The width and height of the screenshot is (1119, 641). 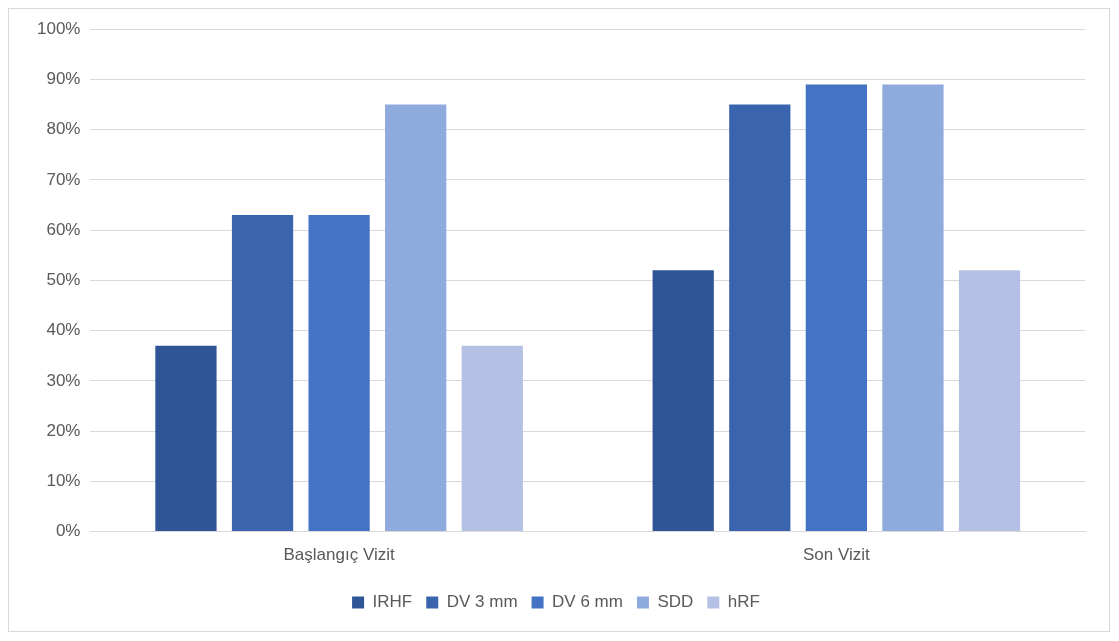 What do you see at coordinates (63, 330) in the screenshot?
I see `y-tick-label: 40%` at bounding box center [63, 330].